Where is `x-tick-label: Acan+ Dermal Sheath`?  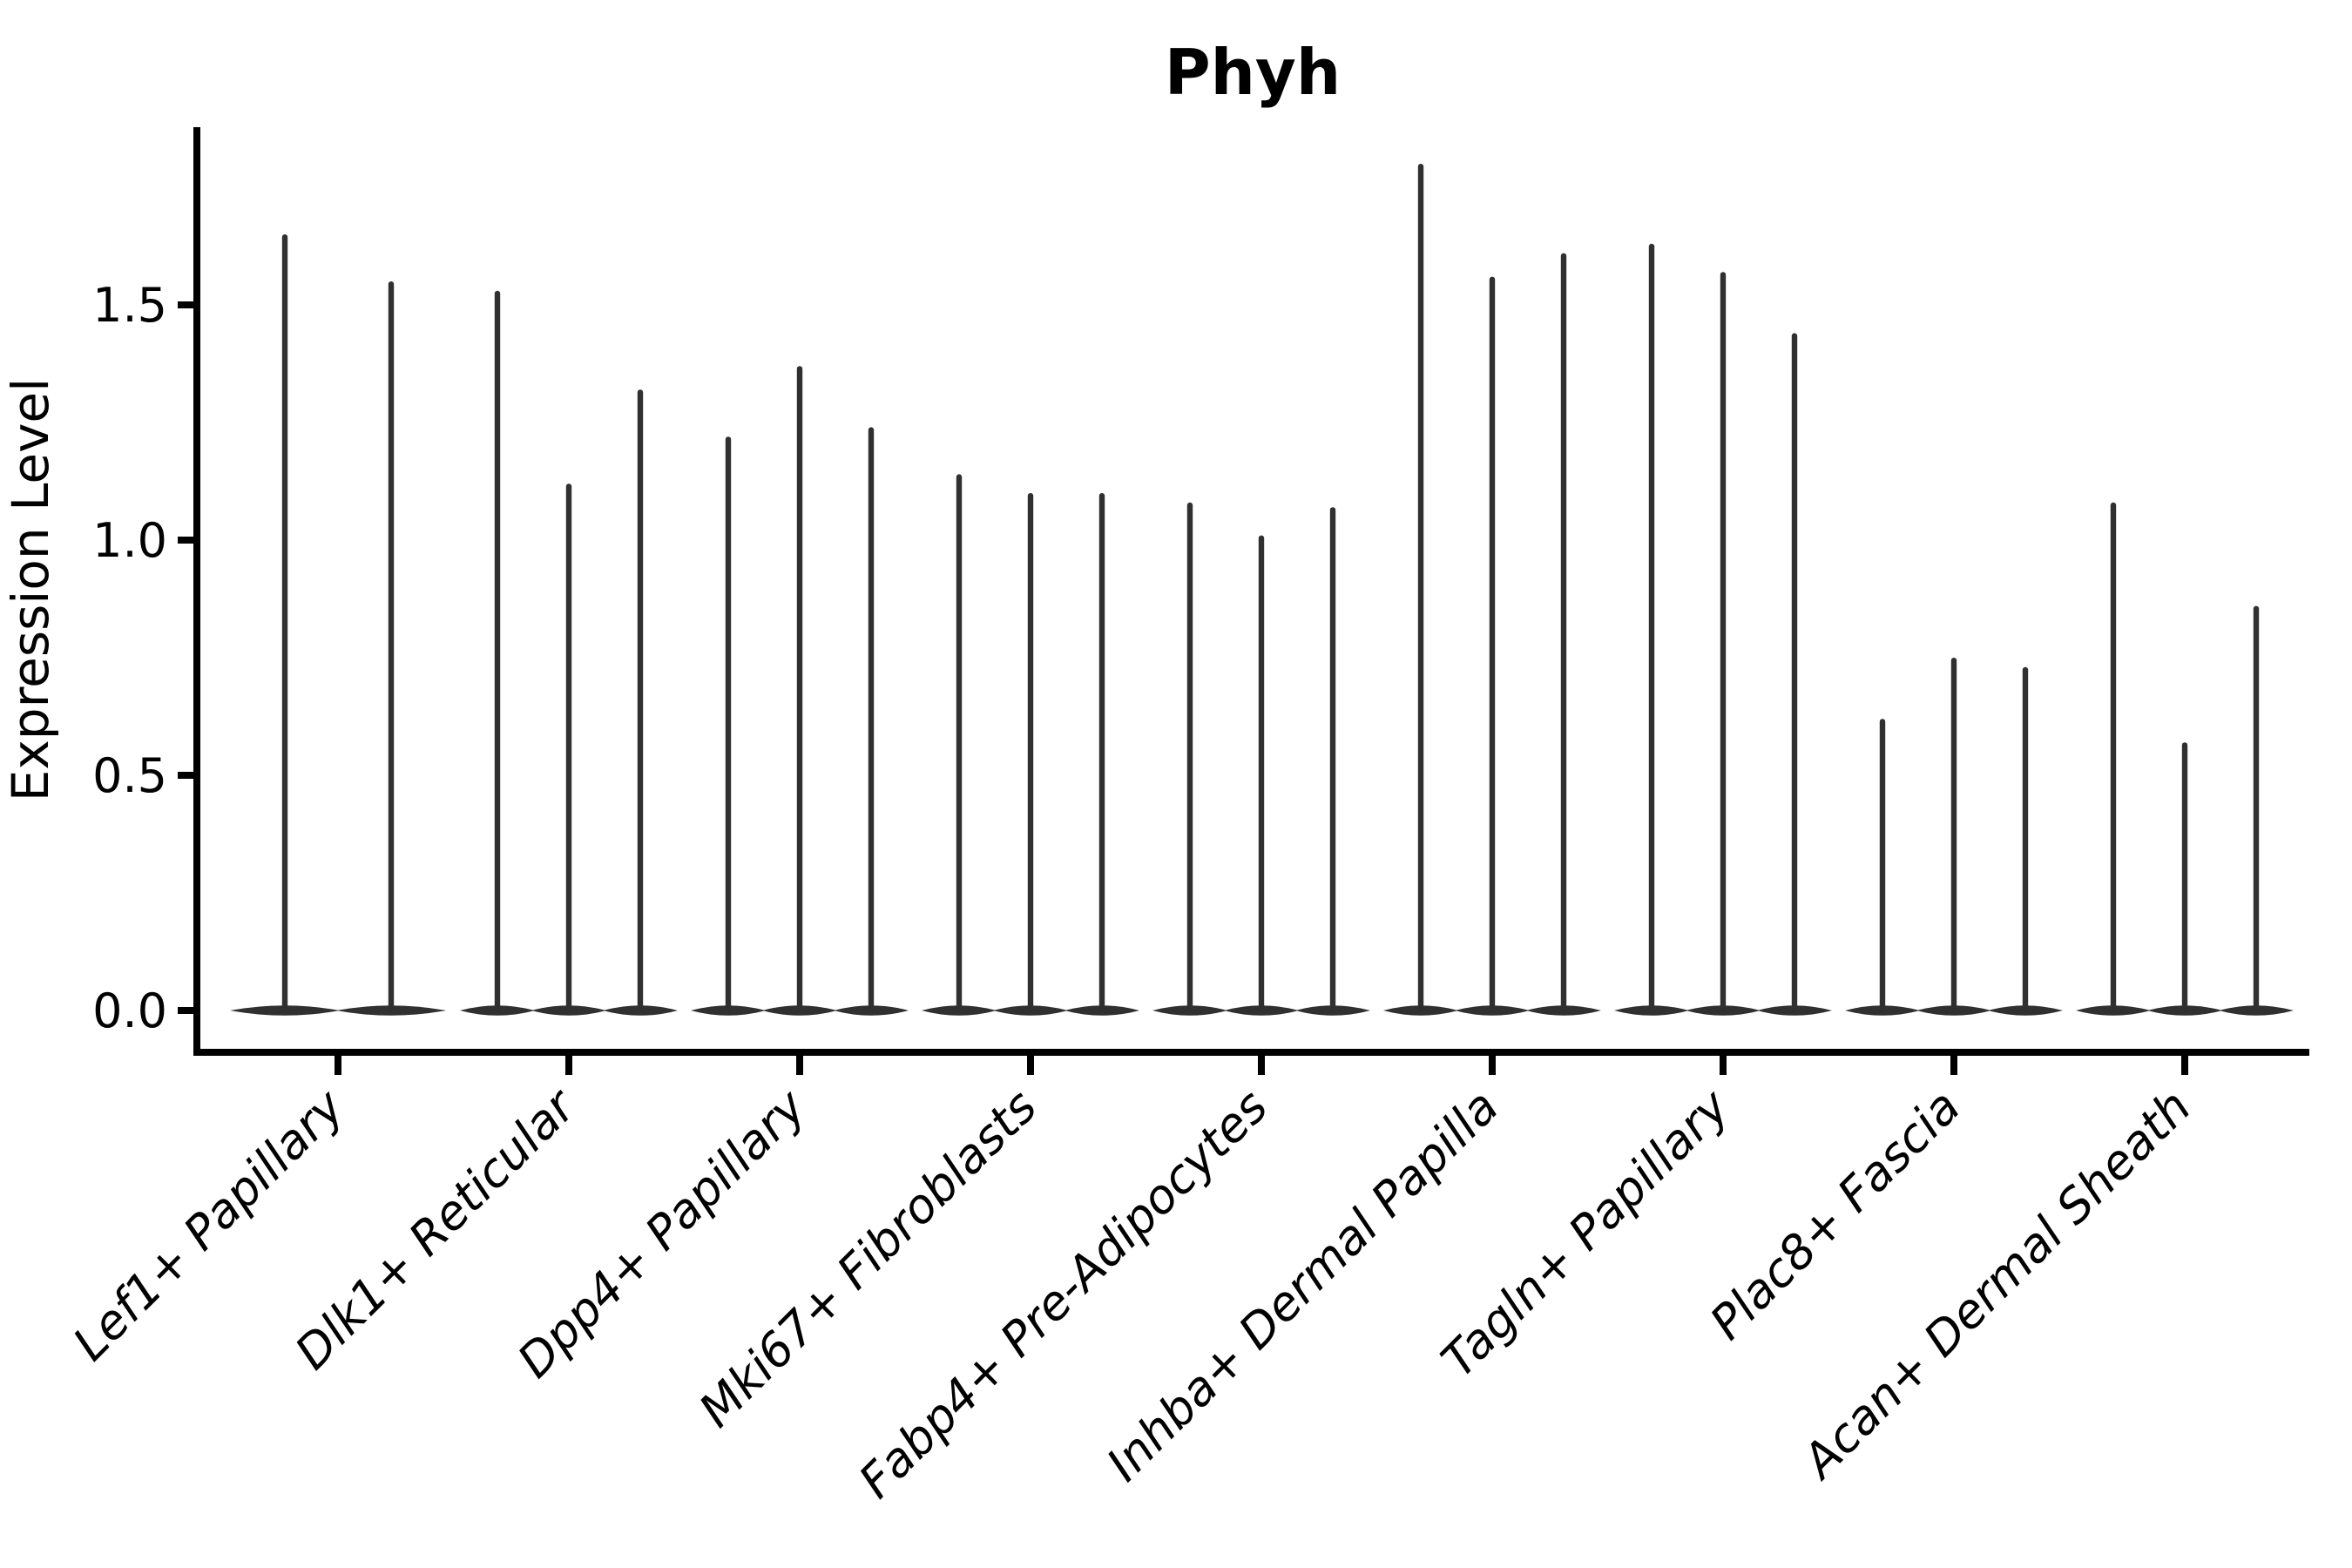
x-tick-label: Acan+ Dermal Sheath is located at coordinates (1995, 1284).